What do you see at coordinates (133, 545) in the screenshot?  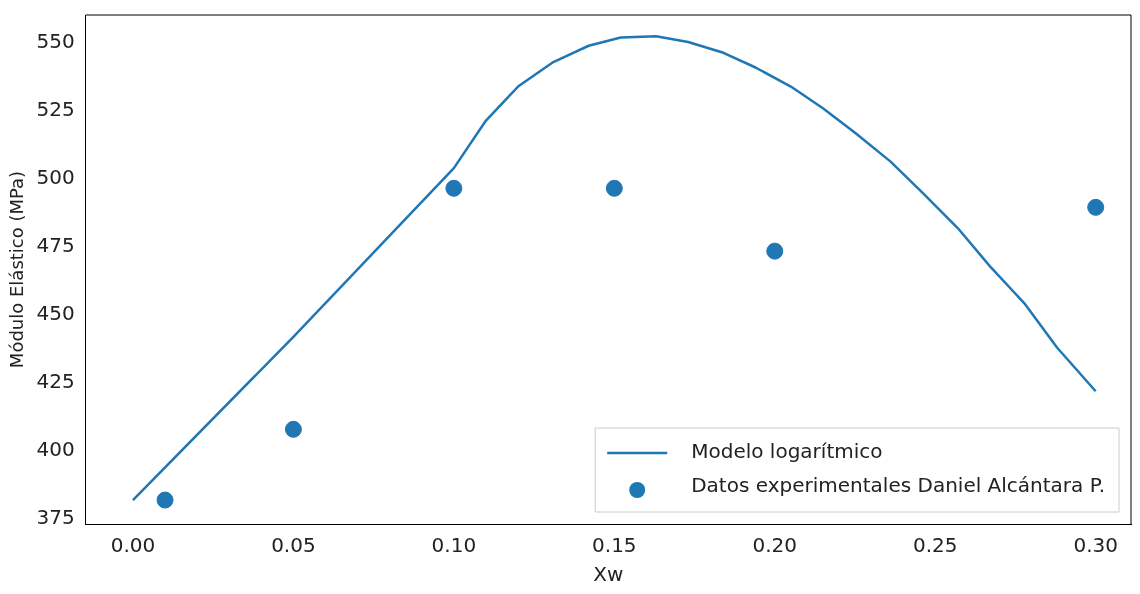 I see `x-tick-label: 0.00` at bounding box center [133, 545].